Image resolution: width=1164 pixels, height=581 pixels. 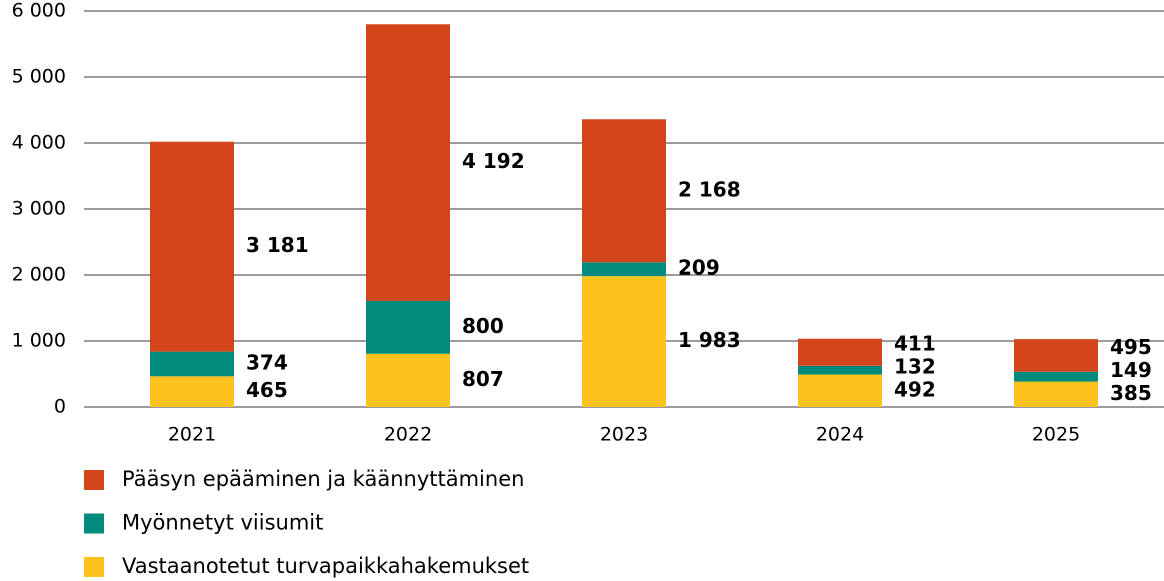 What do you see at coordinates (267, 362) in the screenshot?
I see `value-label: 374` at bounding box center [267, 362].